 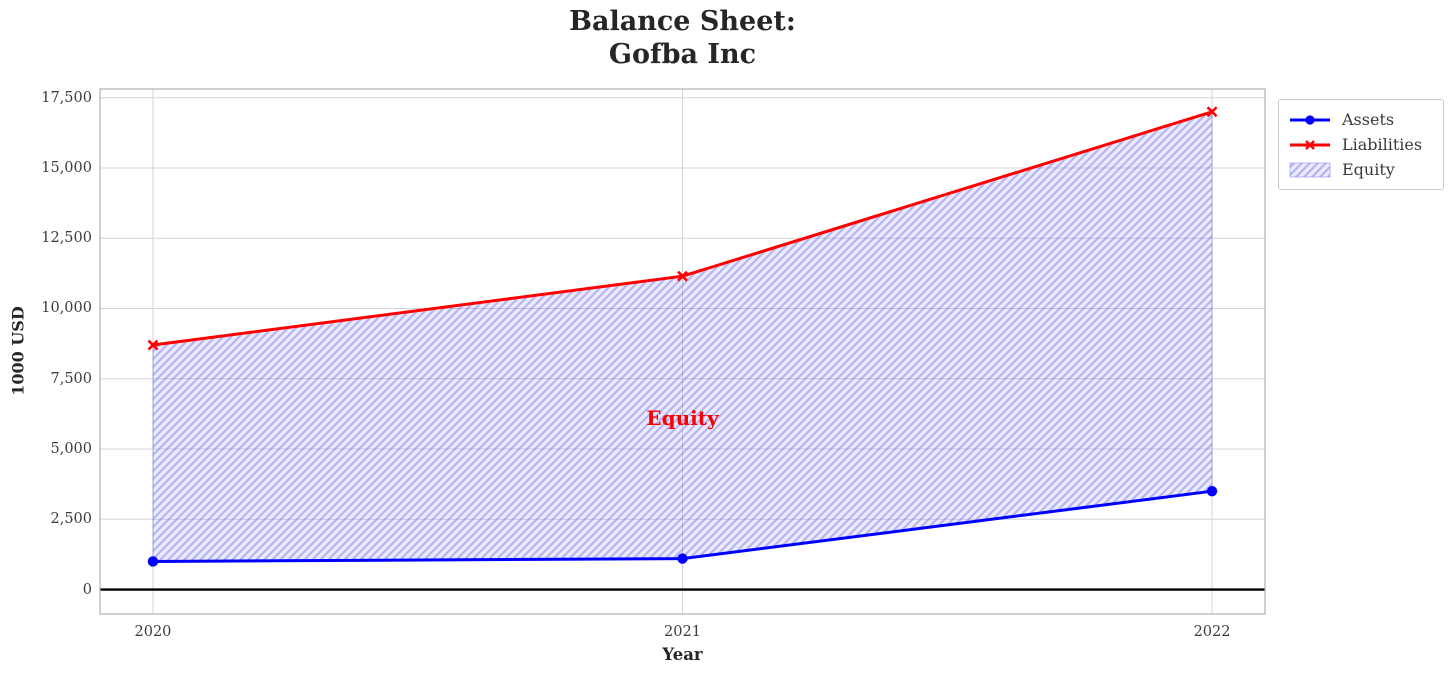 What do you see at coordinates (153, 632) in the screenshot?
I see `x-tick-label: 2020` at bounding box center [153, 632].